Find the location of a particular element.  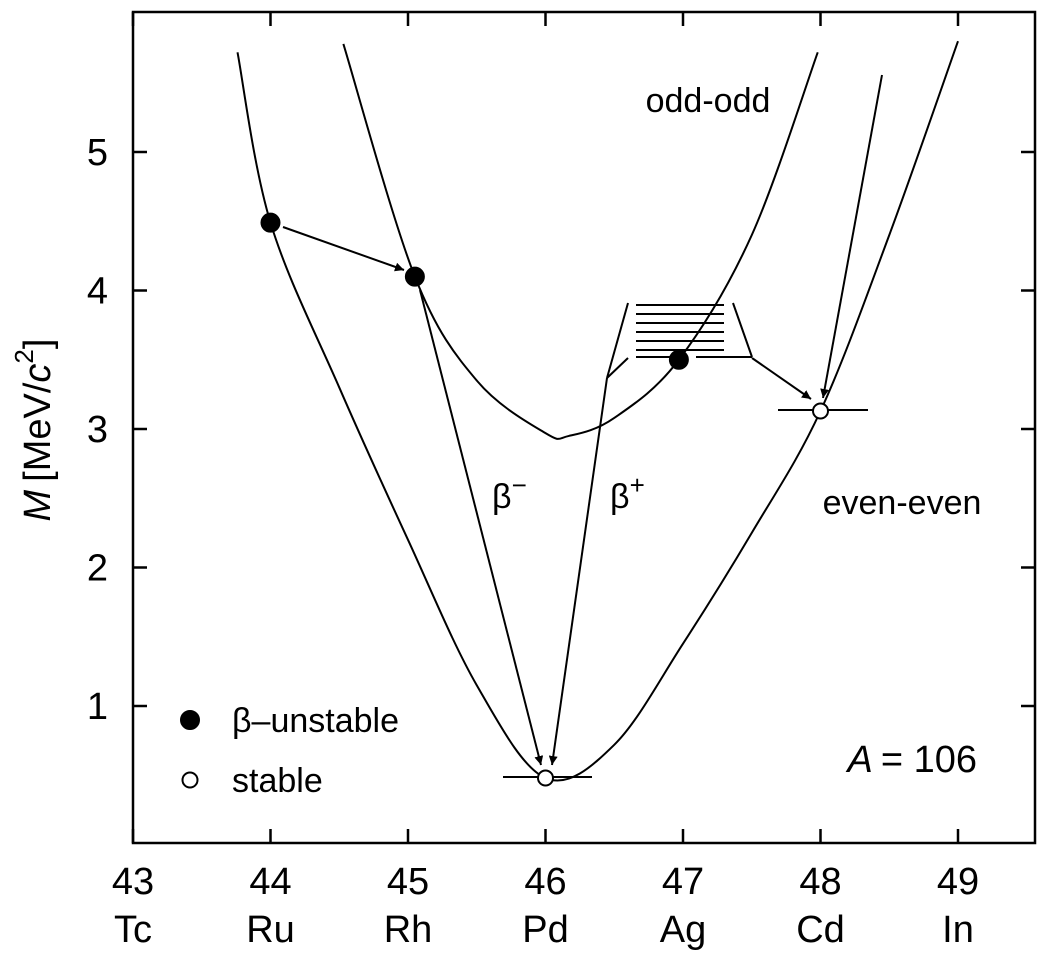

y-tick-label: 1 is located at coordinates (97, 707).